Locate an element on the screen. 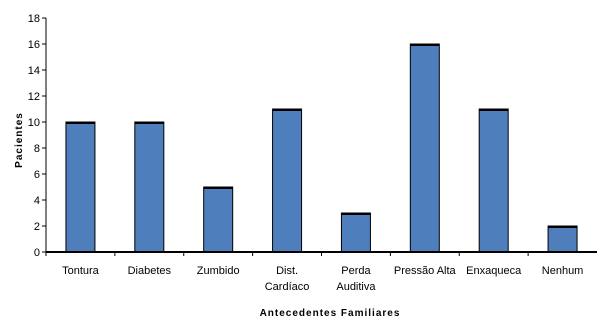 This screenshot has width=599, height=325. y-tick-label: 6 is located at coordinates (37, 175).